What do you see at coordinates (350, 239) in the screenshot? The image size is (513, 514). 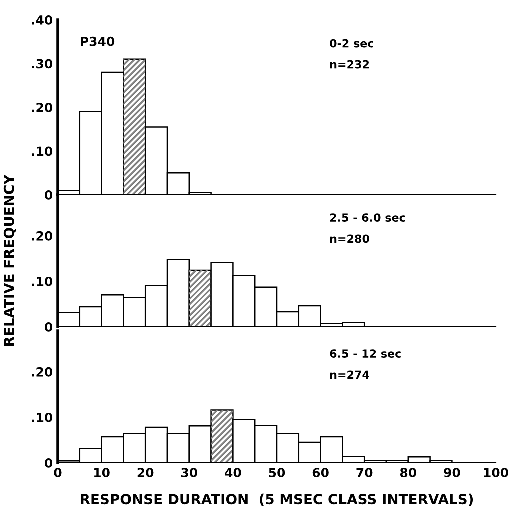 I see `text: n=280` at bounding box center [350, 239].